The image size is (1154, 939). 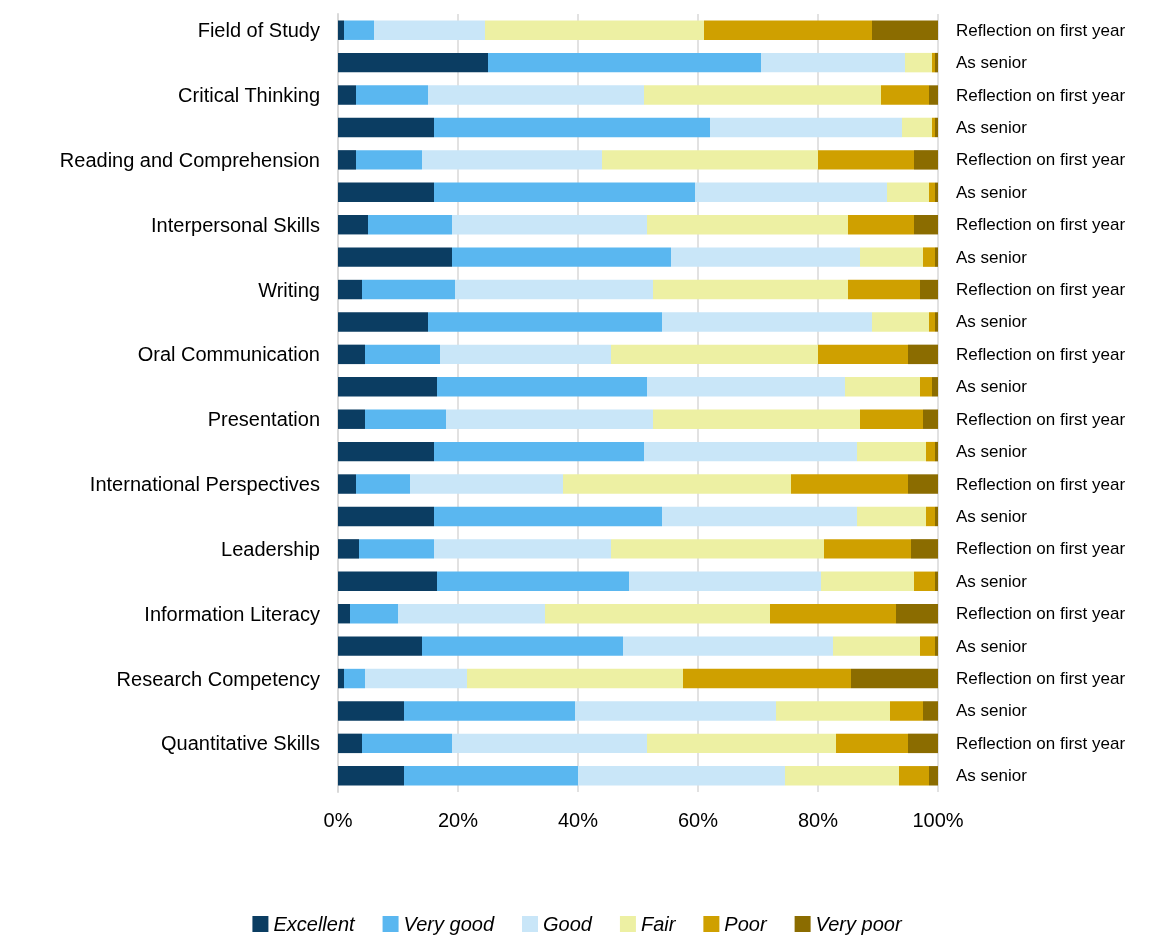 What do you see at coordinates (658, 924) in the screenshot?
I see `legend-label: Fair` at bounding box center [658, 924].